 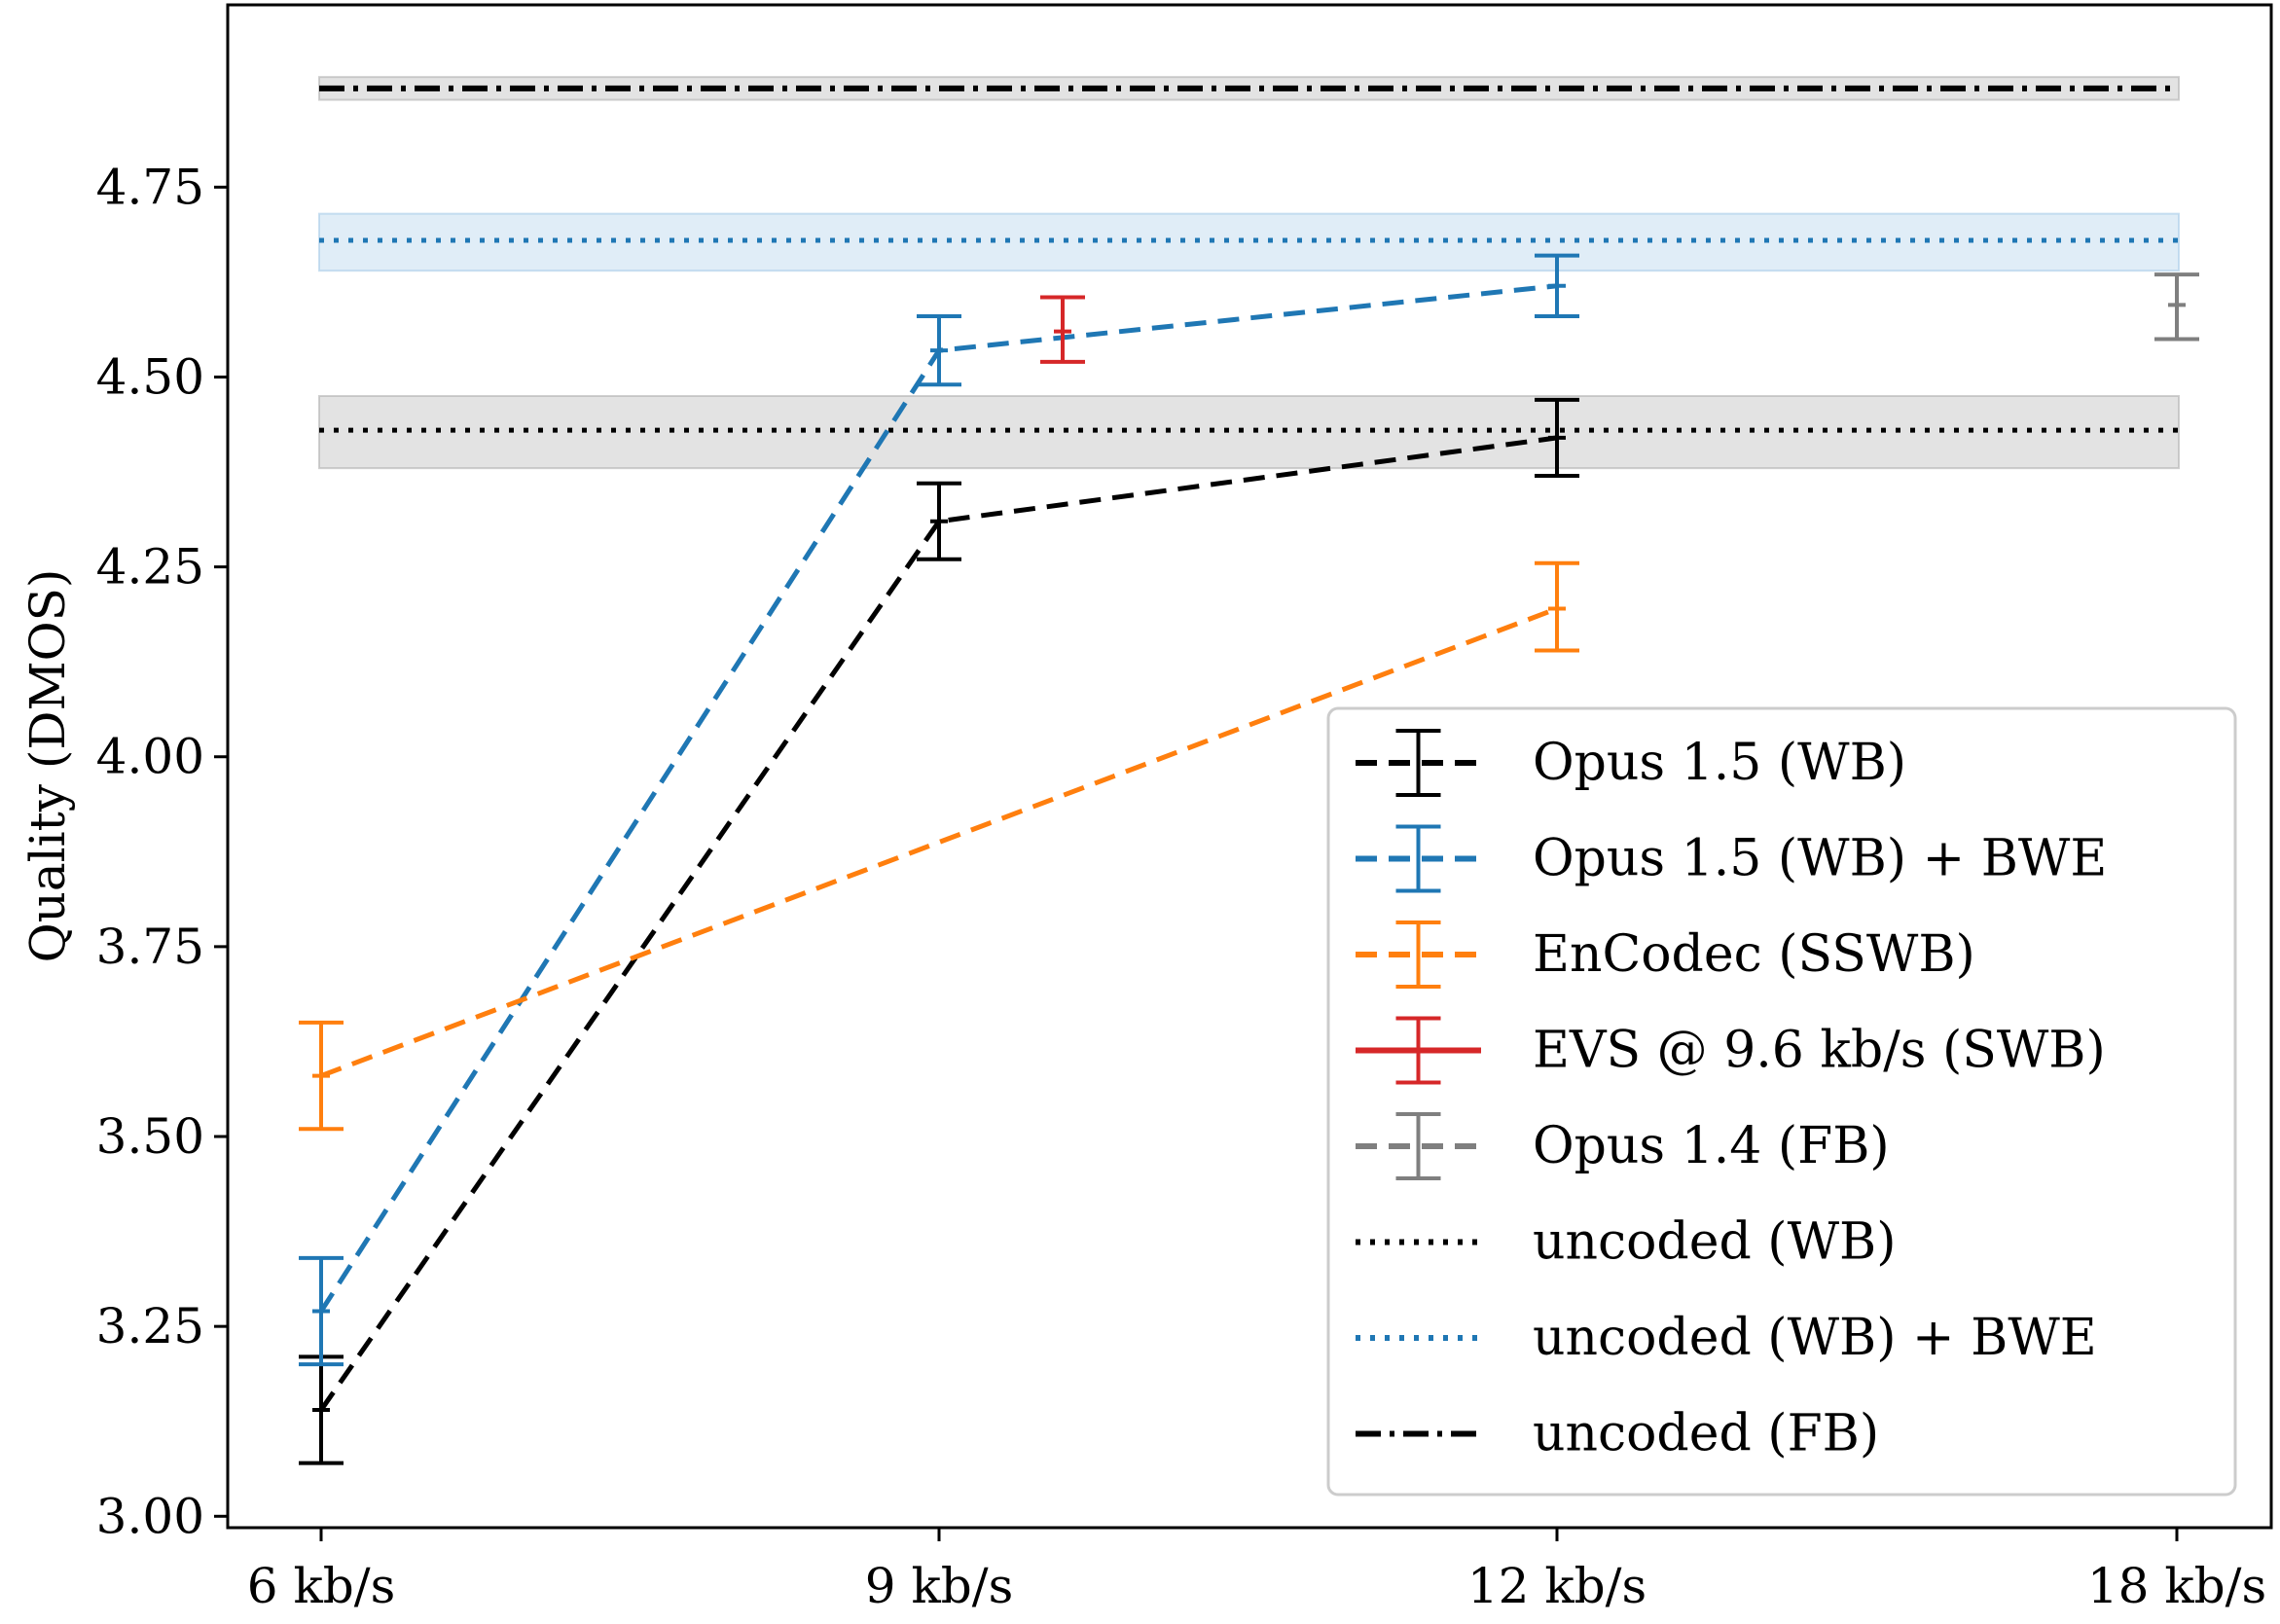 What do you see at coordinates (321, 1586) in the screenshot?
I see `x-tick-label: 6 kb/s` at bounding box center [321, 1586].